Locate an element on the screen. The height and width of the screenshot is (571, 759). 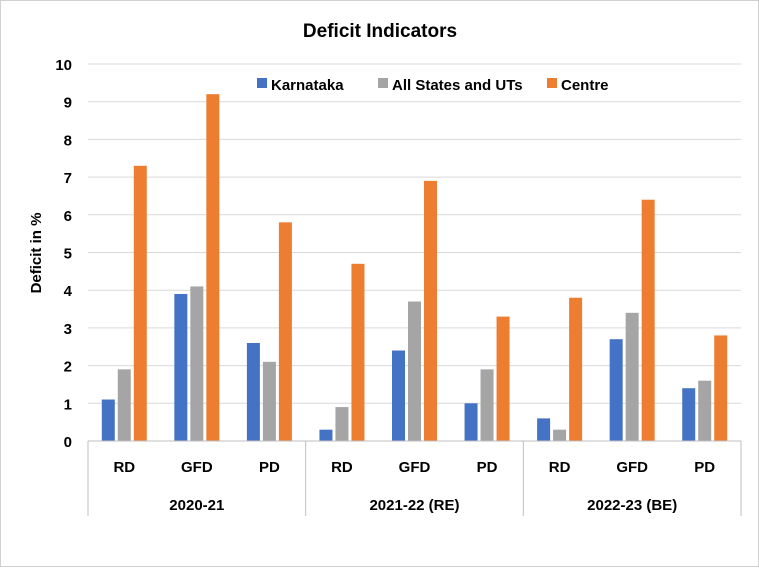
legend-label: All States and UTs is located at coordinates (457, 85).